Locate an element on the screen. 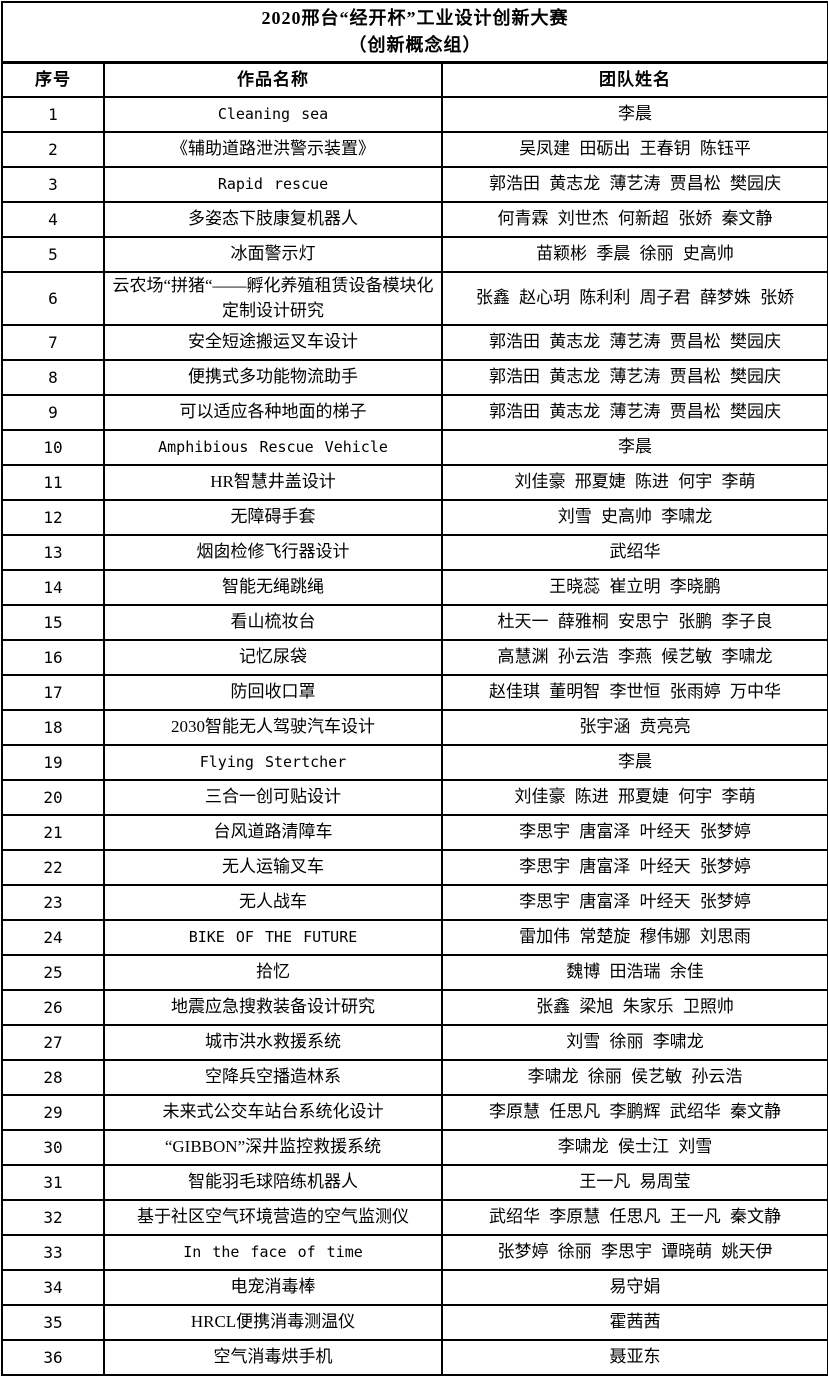  table-row: 29 未来式公交车站台系统化设计 李原慧 任思凡 李鹏辉 武绍华 秦文静 is located at coordinates (414, 1113).